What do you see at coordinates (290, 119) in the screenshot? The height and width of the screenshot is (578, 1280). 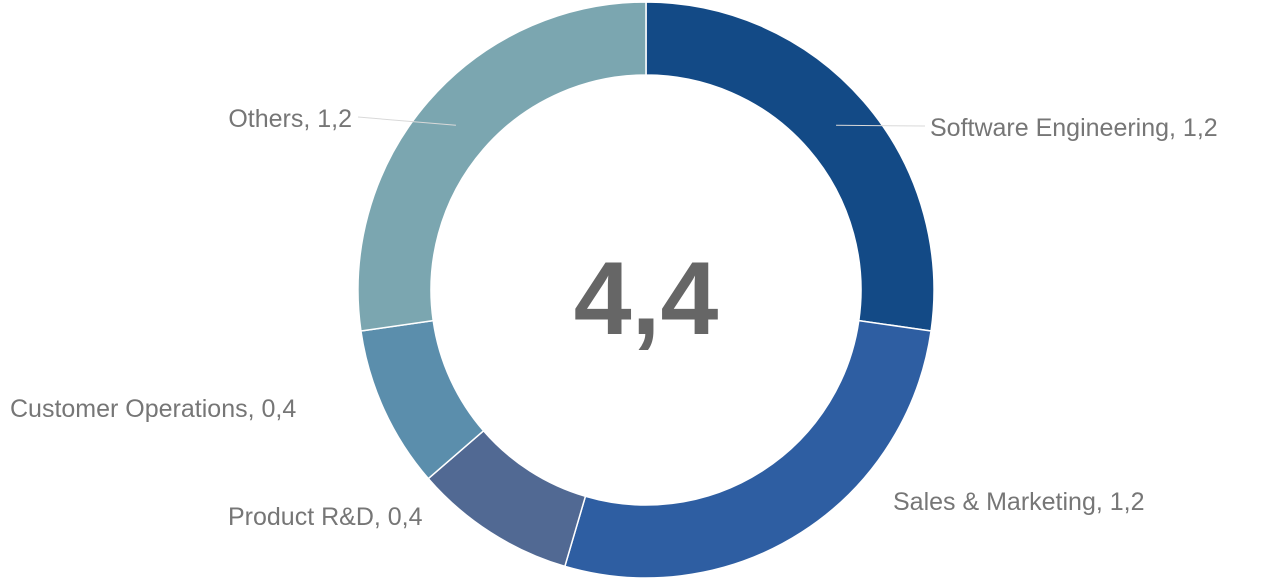 I see `slice-label: Others, 1,2` at bounding box center [290, 119].